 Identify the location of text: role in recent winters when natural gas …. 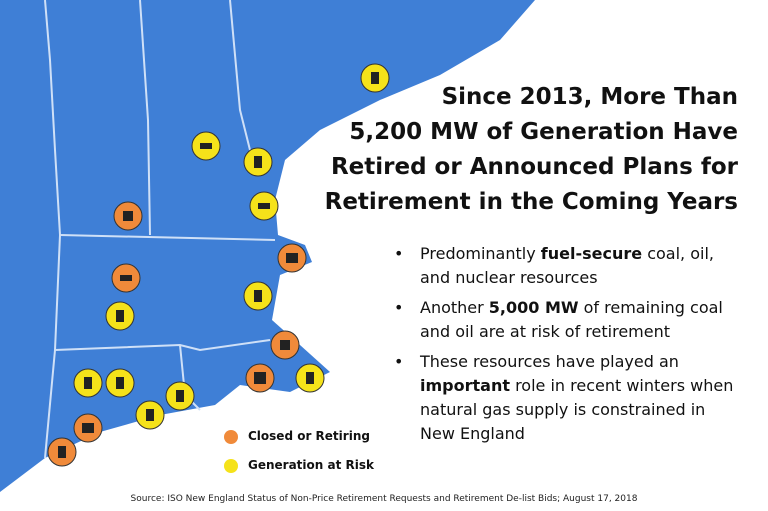
(577, 409).